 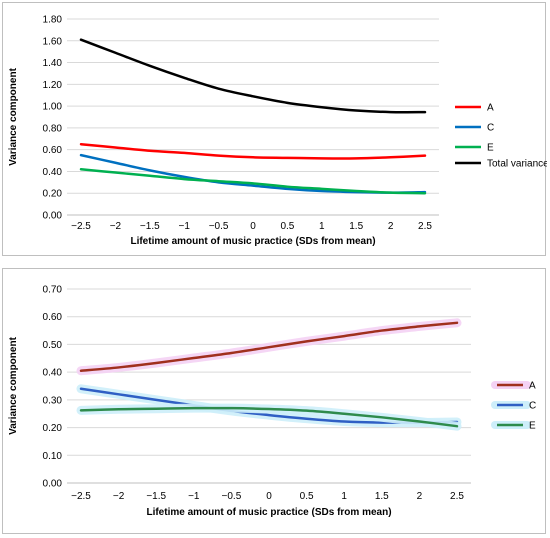 What do you see at coordinates (253, 76) in the screenshot?
I see `series-line-total-variance` at bounding box center [253, 76].